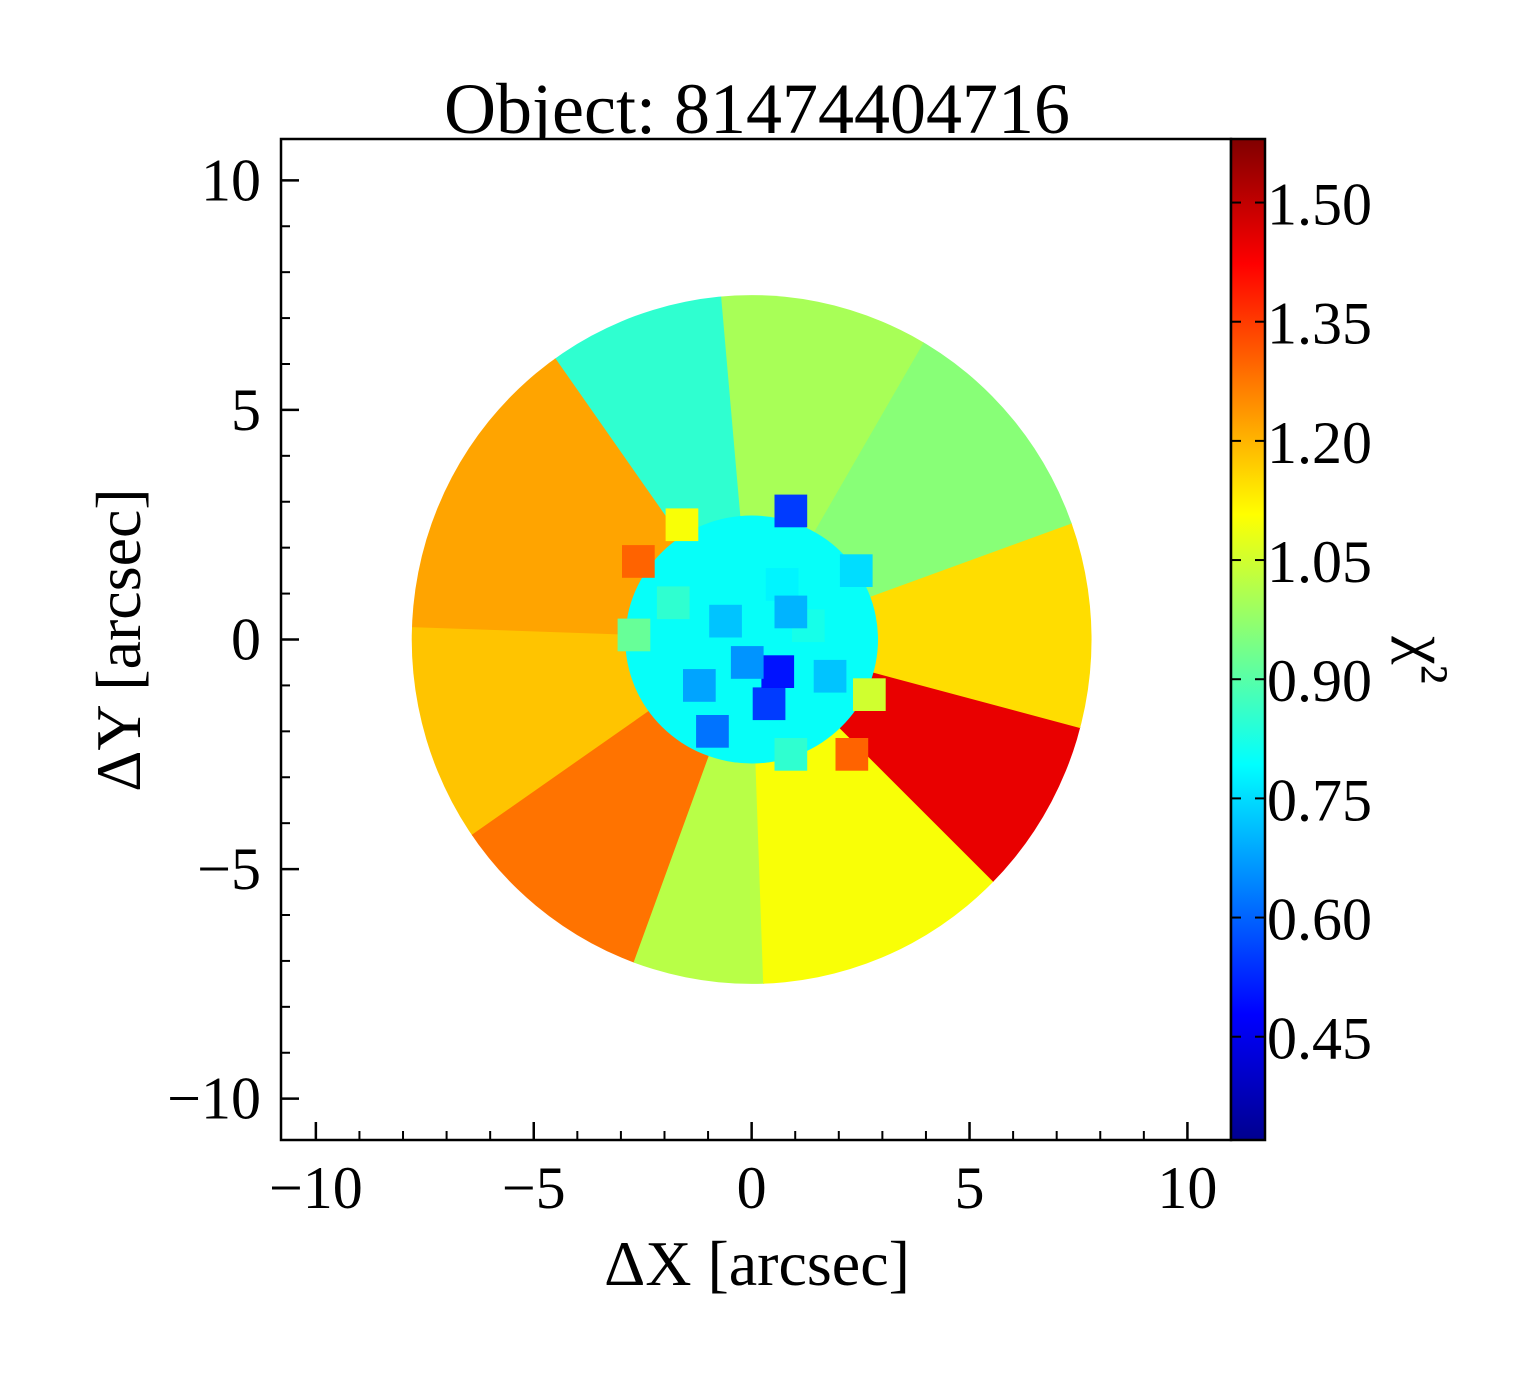  I want to click on y-axis-title: ΔY [arcsec], so click(118, 639).